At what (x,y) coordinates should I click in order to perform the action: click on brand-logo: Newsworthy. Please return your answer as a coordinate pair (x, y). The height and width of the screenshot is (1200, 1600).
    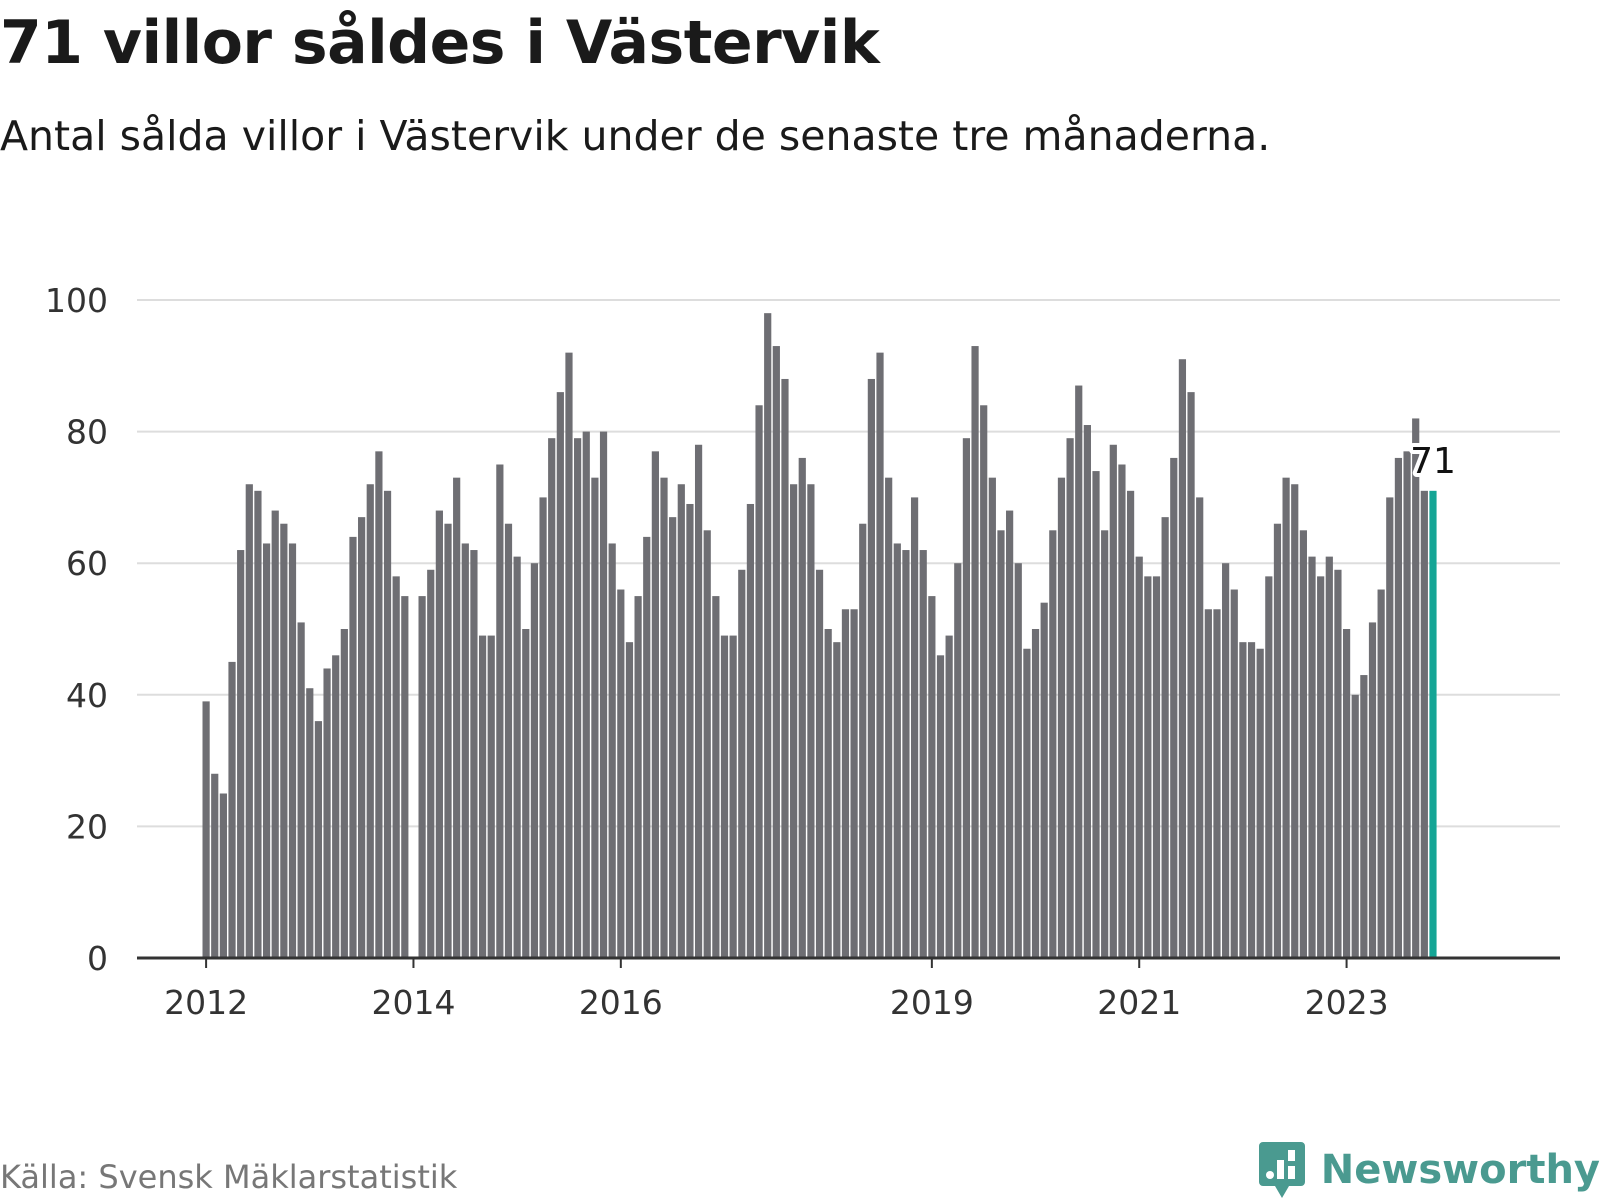
    Looking at the image, I should click on (1428, 1170).